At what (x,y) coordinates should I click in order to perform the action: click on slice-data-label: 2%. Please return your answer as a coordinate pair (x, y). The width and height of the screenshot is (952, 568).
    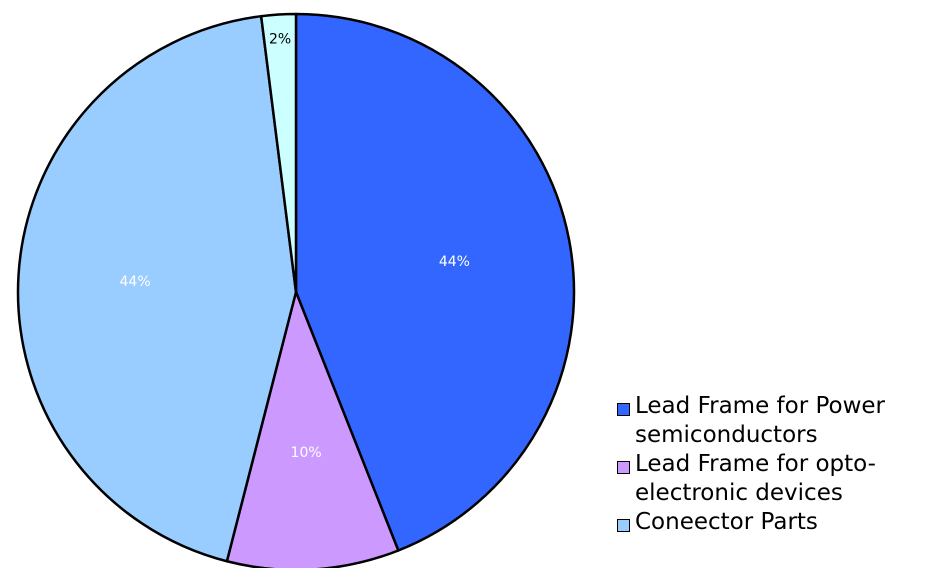
    Looking at the image, I should click on (280, 40).